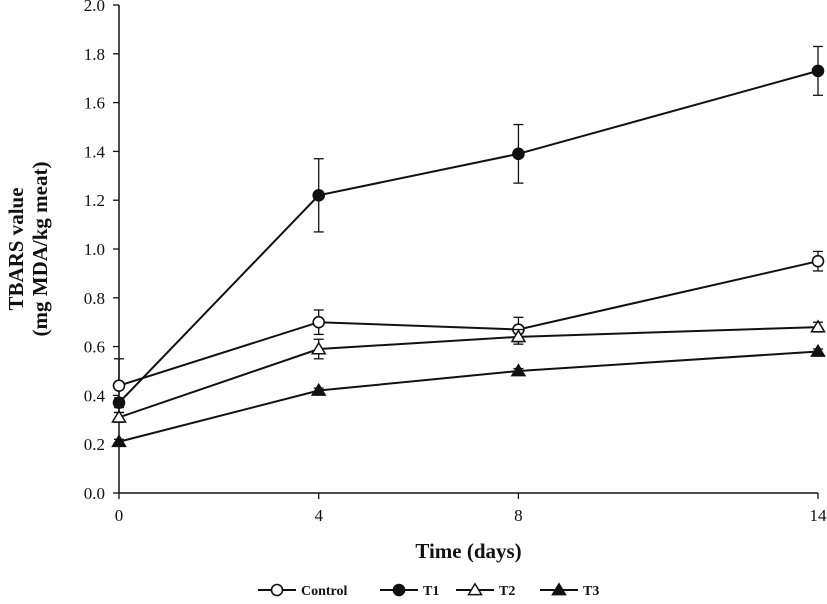  Describe the element at coordinates (409, 591) in the screenshot. I see `legend-item-t1: T1` at that location.